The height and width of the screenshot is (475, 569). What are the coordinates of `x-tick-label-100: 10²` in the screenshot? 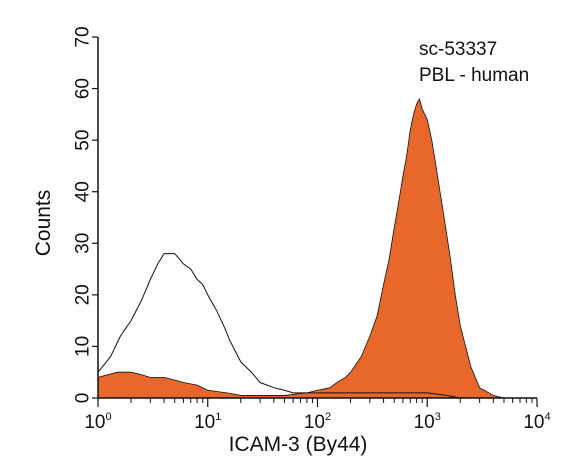 It's located at (317, 422).